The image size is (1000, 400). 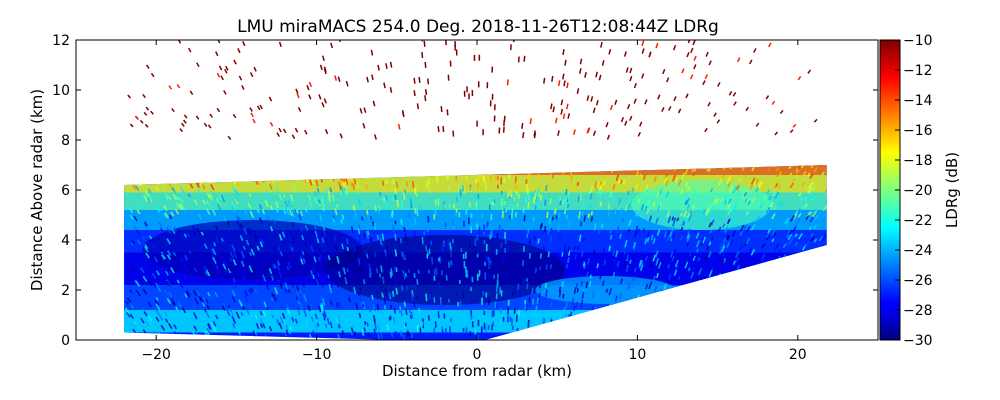 I want to click on y-tick-label: 10, so click(x=61, y=91).